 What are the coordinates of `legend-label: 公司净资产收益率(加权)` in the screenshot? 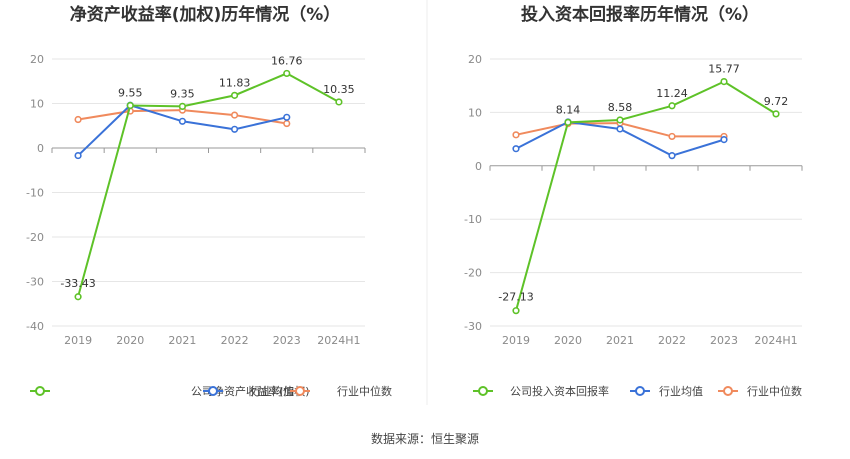 It's located at (250, 391).